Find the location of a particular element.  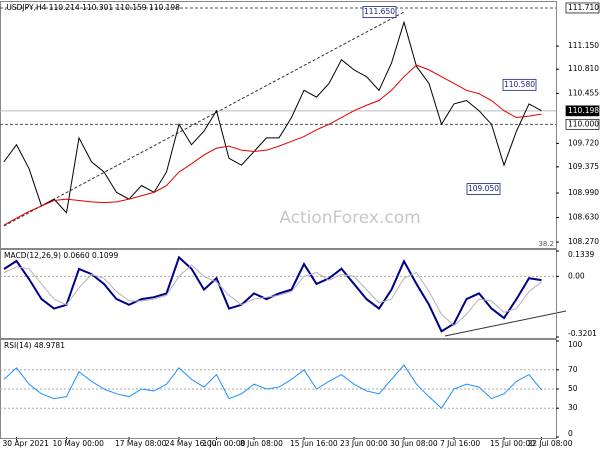

y-tick-label: 110.455 is located at coordinates (583, 92).